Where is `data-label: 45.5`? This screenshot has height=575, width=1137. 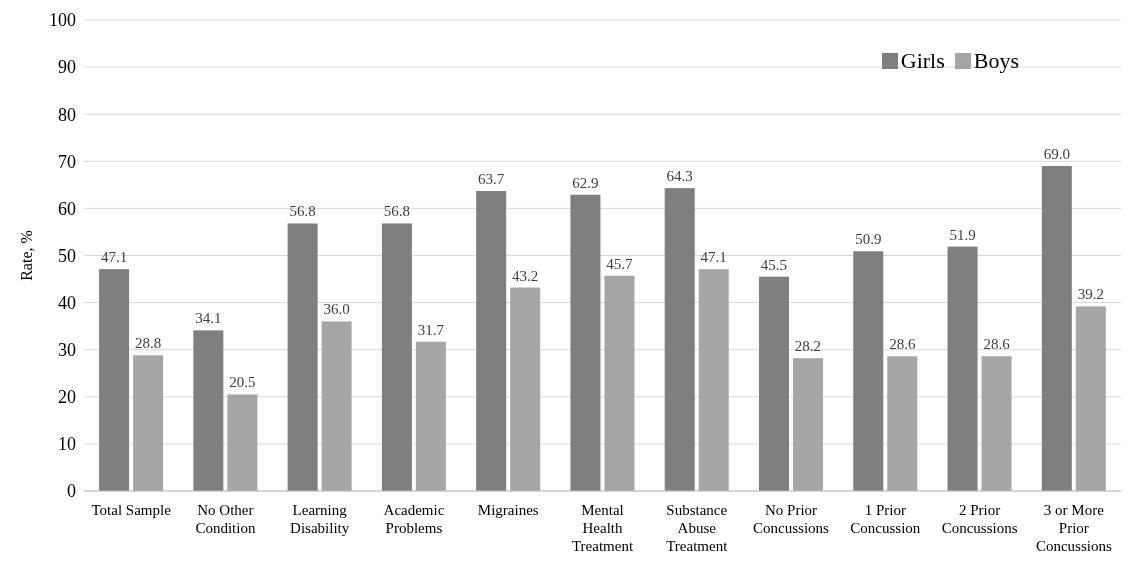
data-label: 45.5 is located at coordinates (774, 264).